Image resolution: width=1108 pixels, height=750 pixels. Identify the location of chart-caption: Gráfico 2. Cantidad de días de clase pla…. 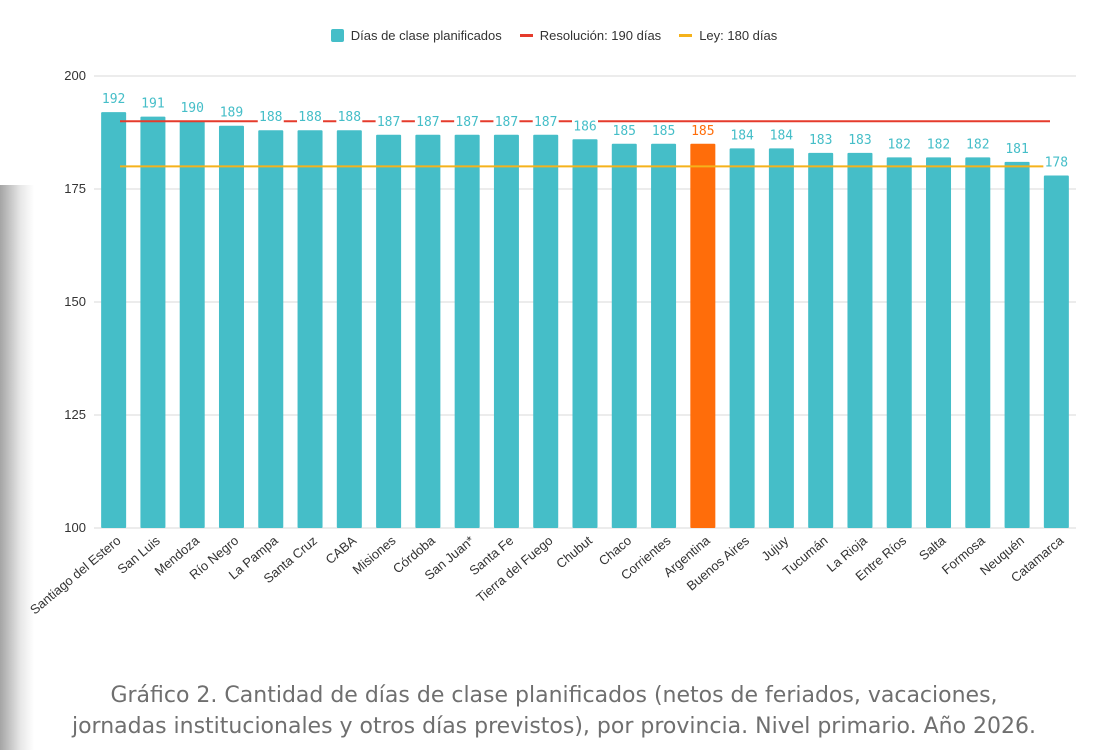
(554, 711).